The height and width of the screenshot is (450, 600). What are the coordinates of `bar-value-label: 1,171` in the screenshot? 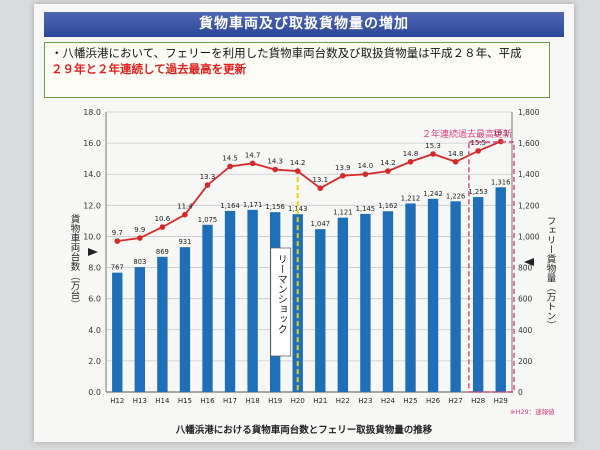 It's located at (252, 205).